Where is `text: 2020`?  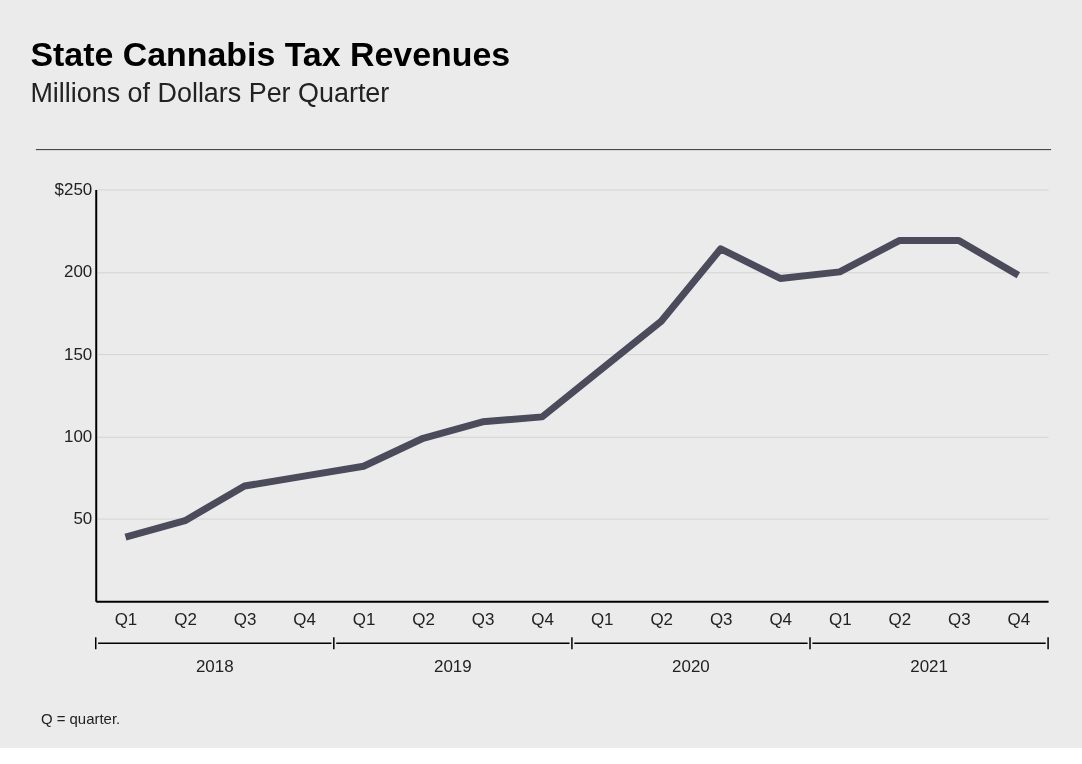
text: 2020 is located at coordinates (691, 667).